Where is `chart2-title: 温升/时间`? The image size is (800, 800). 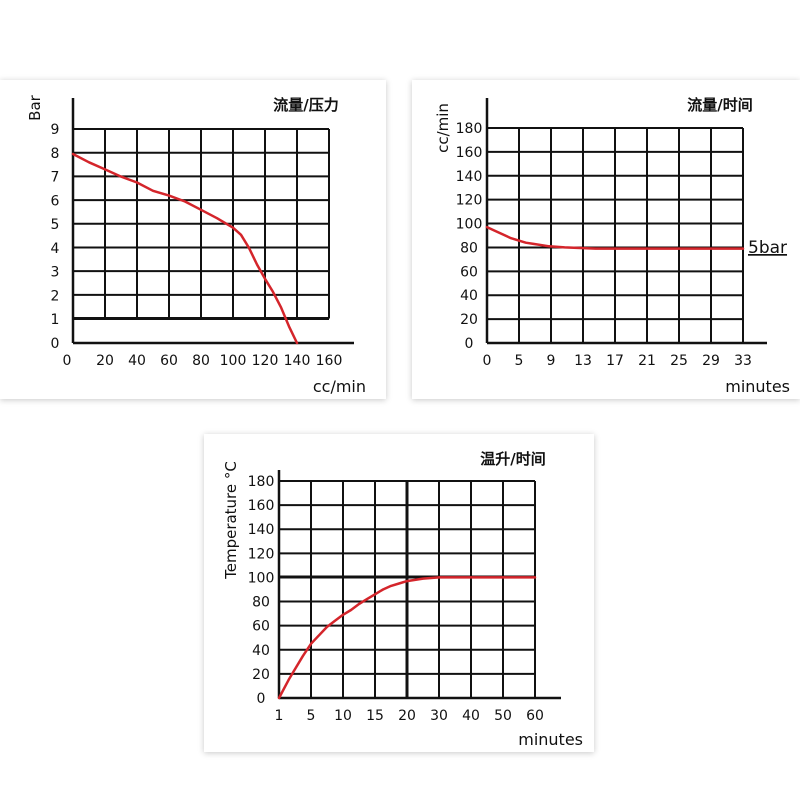 chart2-title: 温升/时间 is located at coordinates (512, 459).